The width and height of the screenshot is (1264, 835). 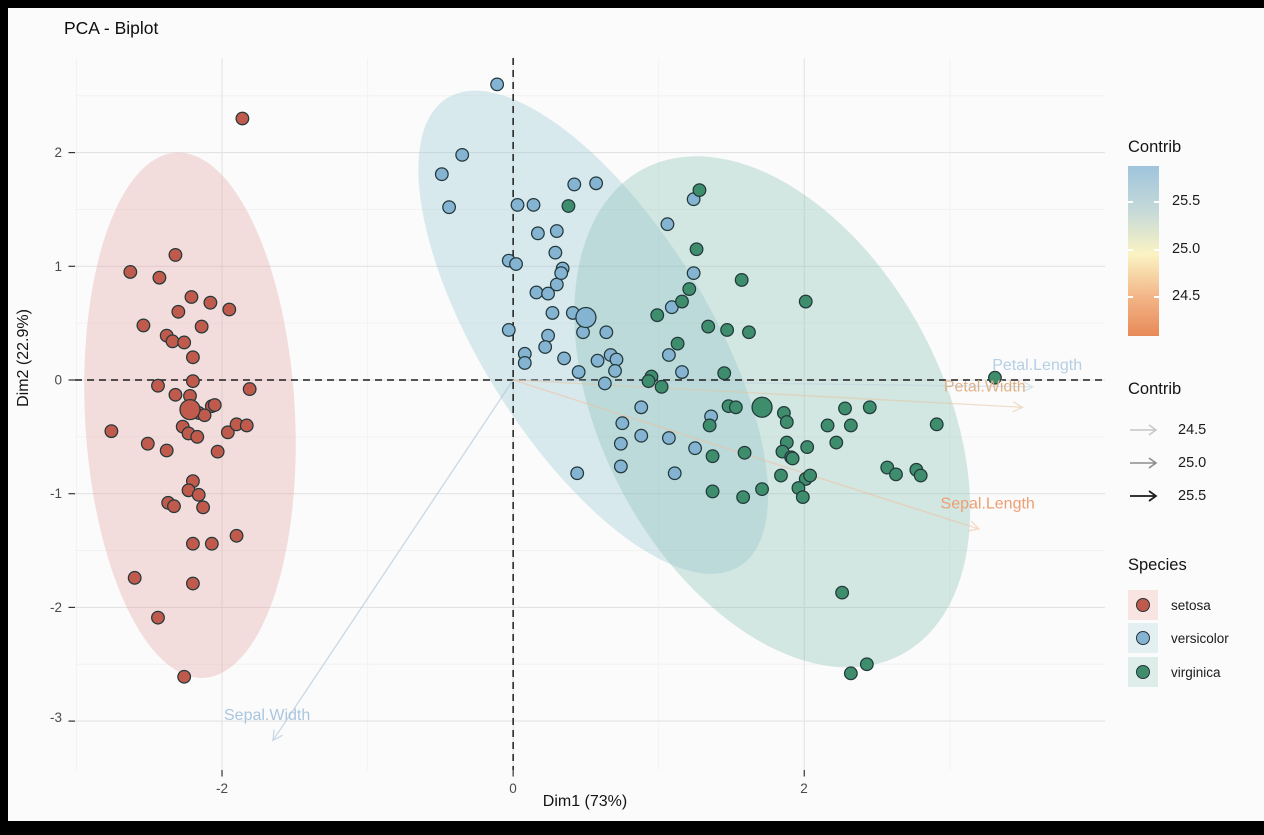 I want to click on contrib-gradient-legend-title: Contrib, so click(x=1155, y=147).